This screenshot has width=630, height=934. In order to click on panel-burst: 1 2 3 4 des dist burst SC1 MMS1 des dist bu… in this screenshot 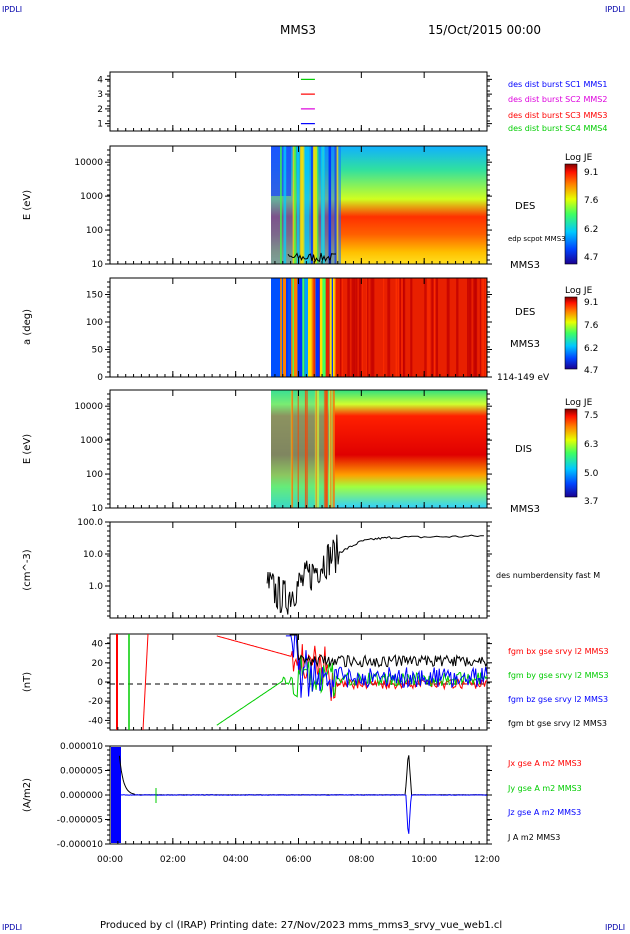, I will do `click(352, 102)`.